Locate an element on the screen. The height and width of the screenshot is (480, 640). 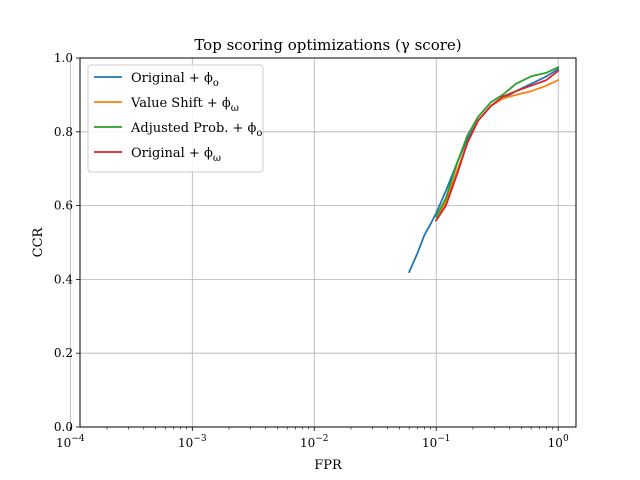
x-axis-ticks: 10⁻⁴ 10⁻³ 10⁻² 10⁻¹ 10⁰ is located at coordinates (312, 438).